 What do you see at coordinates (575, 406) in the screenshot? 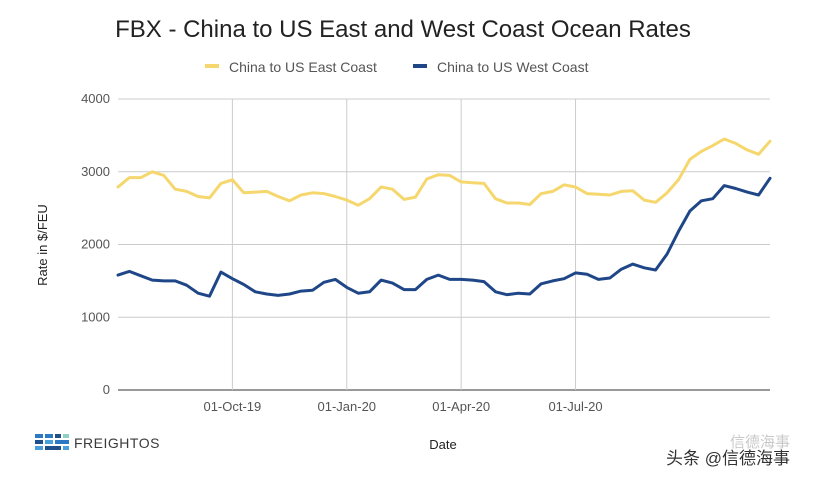
I see `x-tick-label: 01-Jul-20` at bounding box center [575, 406].